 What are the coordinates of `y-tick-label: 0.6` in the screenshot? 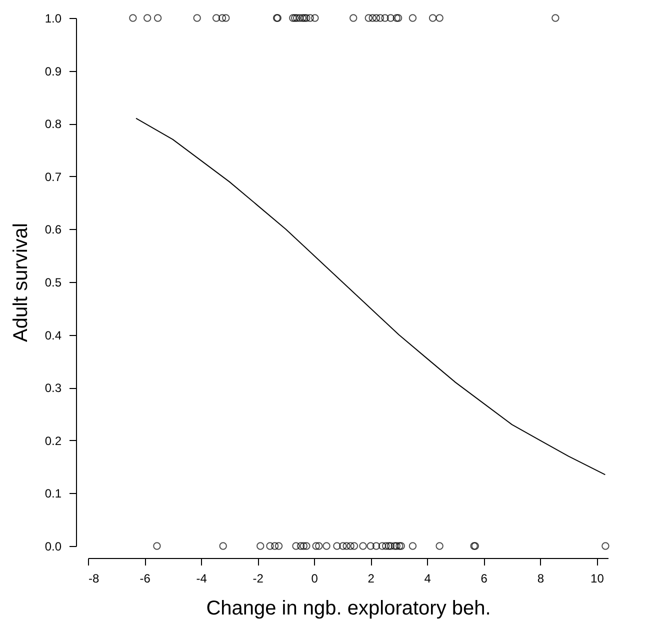 It's located at (53, 229).